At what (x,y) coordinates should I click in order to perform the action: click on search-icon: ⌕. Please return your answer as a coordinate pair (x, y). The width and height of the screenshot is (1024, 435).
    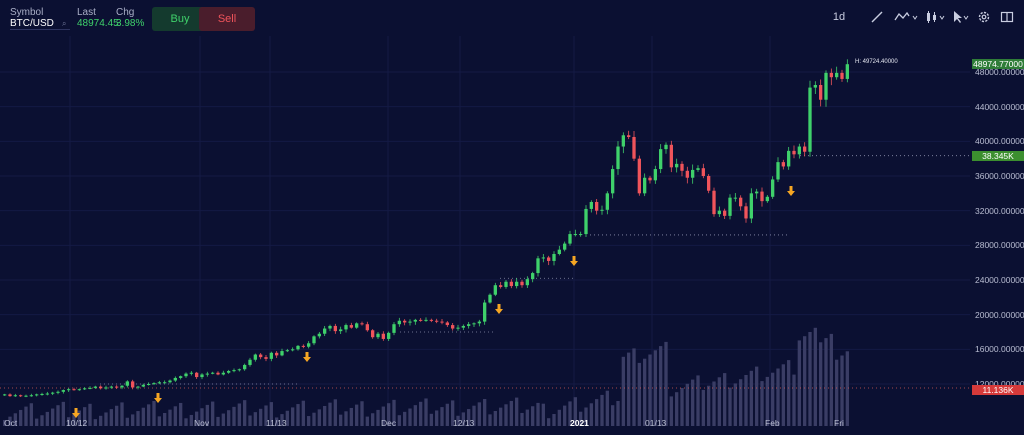
    Looking at the image, I should click on (64, 23).